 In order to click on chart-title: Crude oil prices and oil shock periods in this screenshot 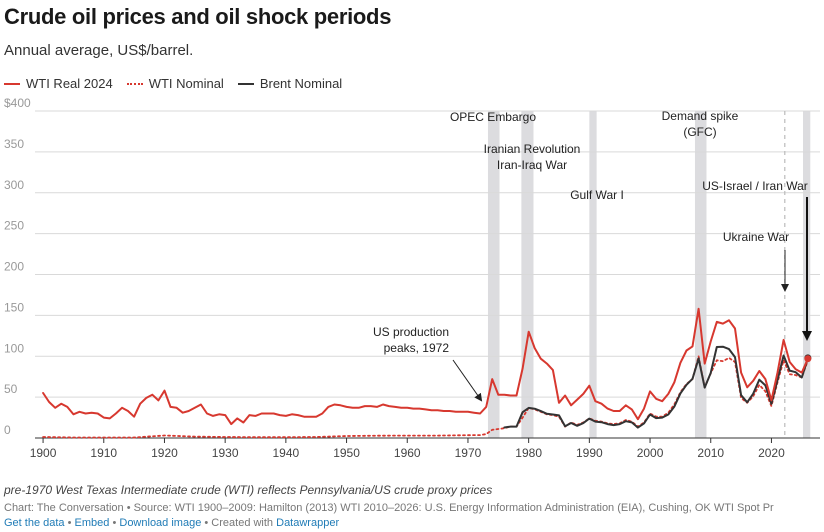, I will do `click(198, 16)`.